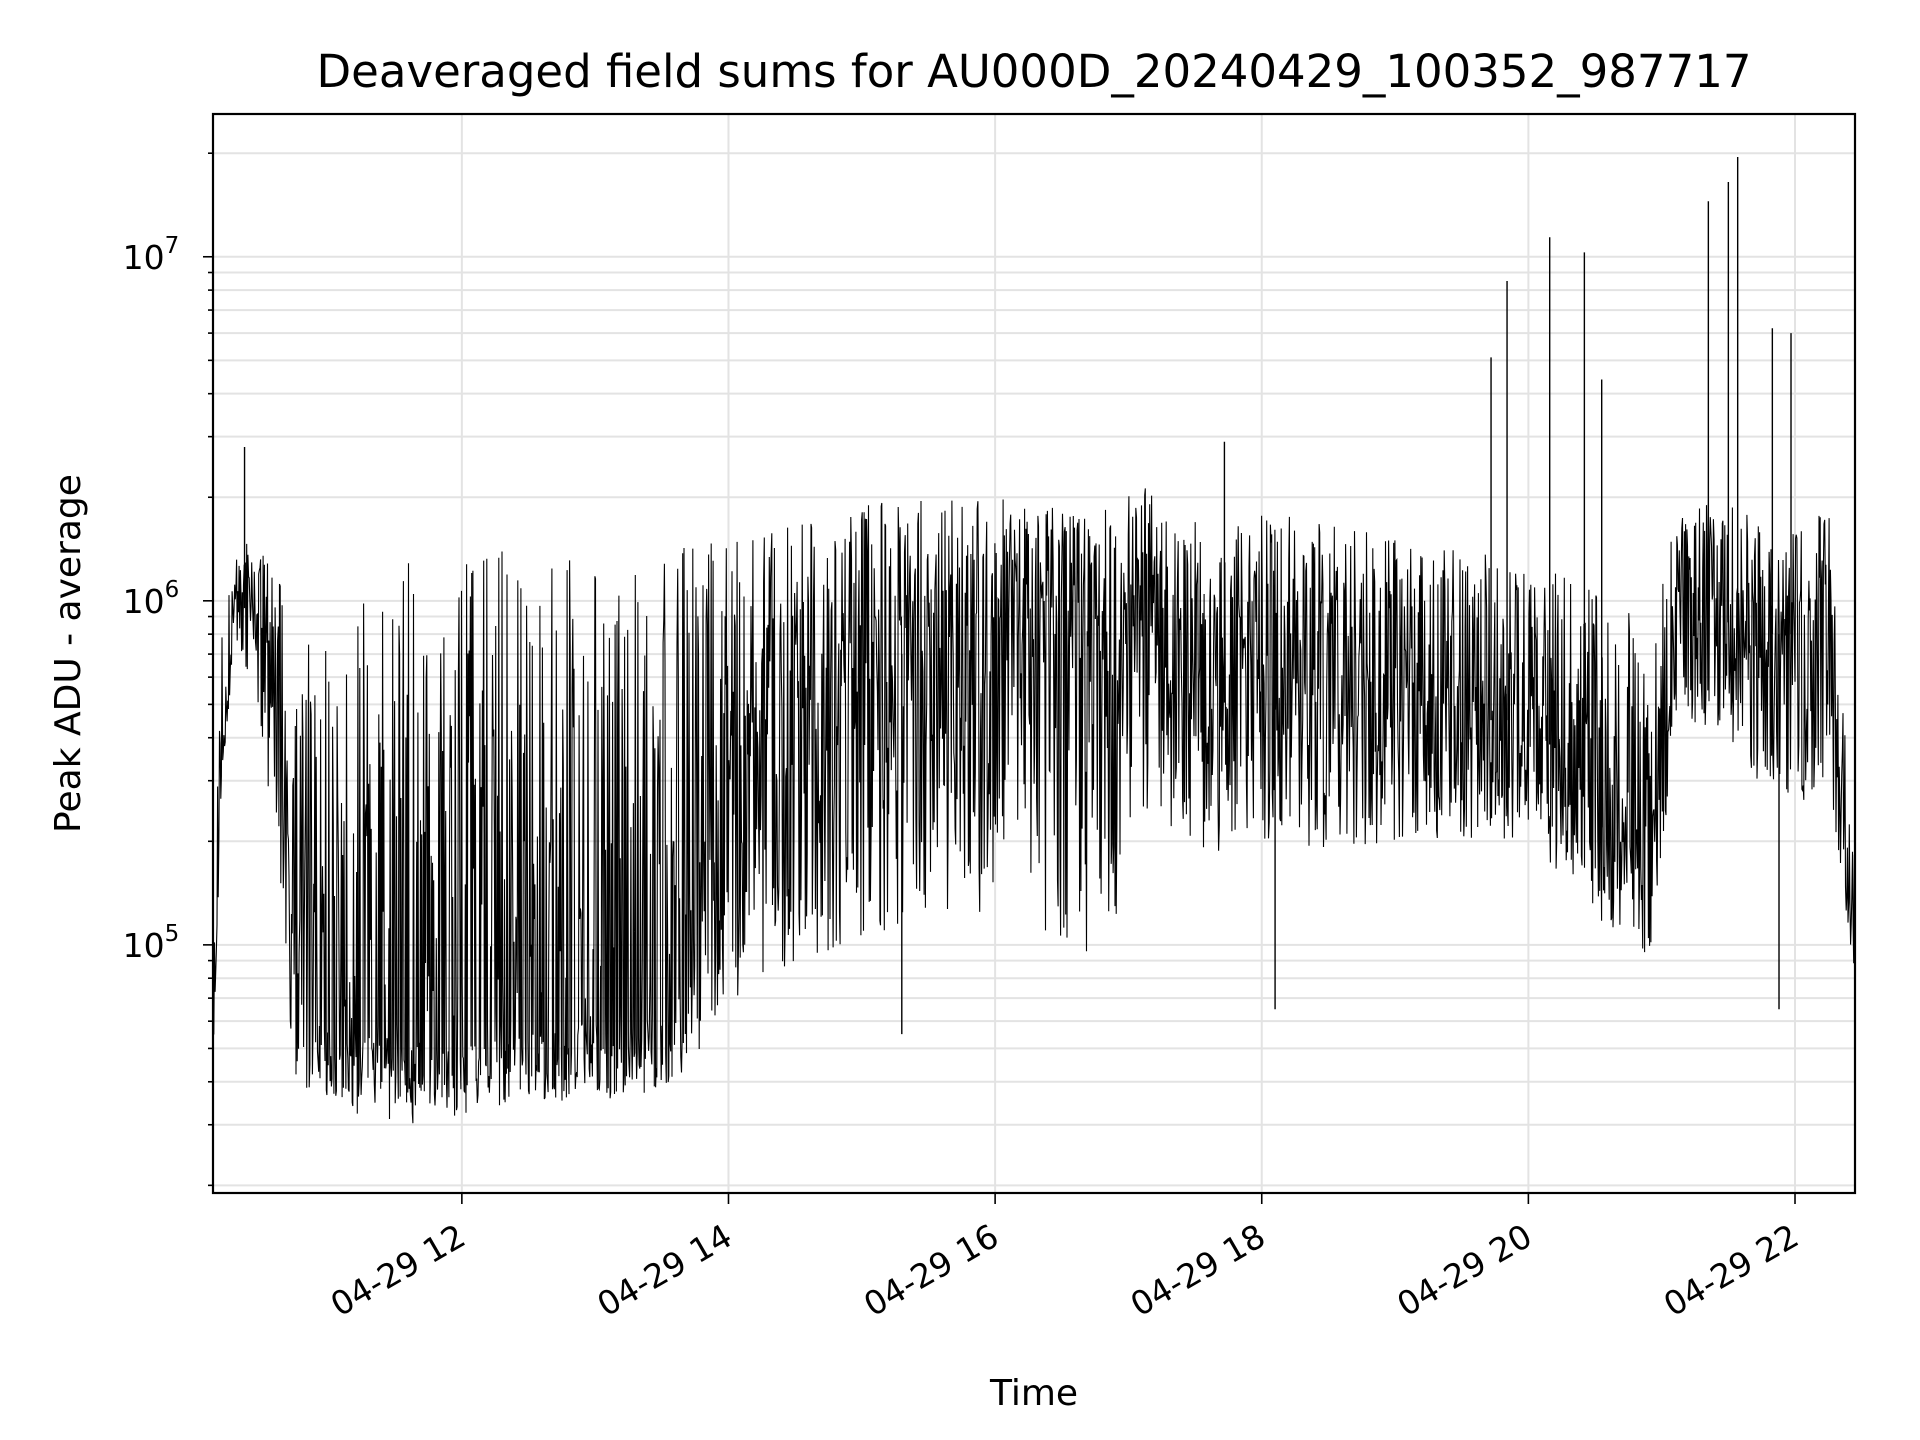  Describe the element at coordinates (68, 653) in the screenshot. I see `y-axis-label: Peak ADU - average` at that location.